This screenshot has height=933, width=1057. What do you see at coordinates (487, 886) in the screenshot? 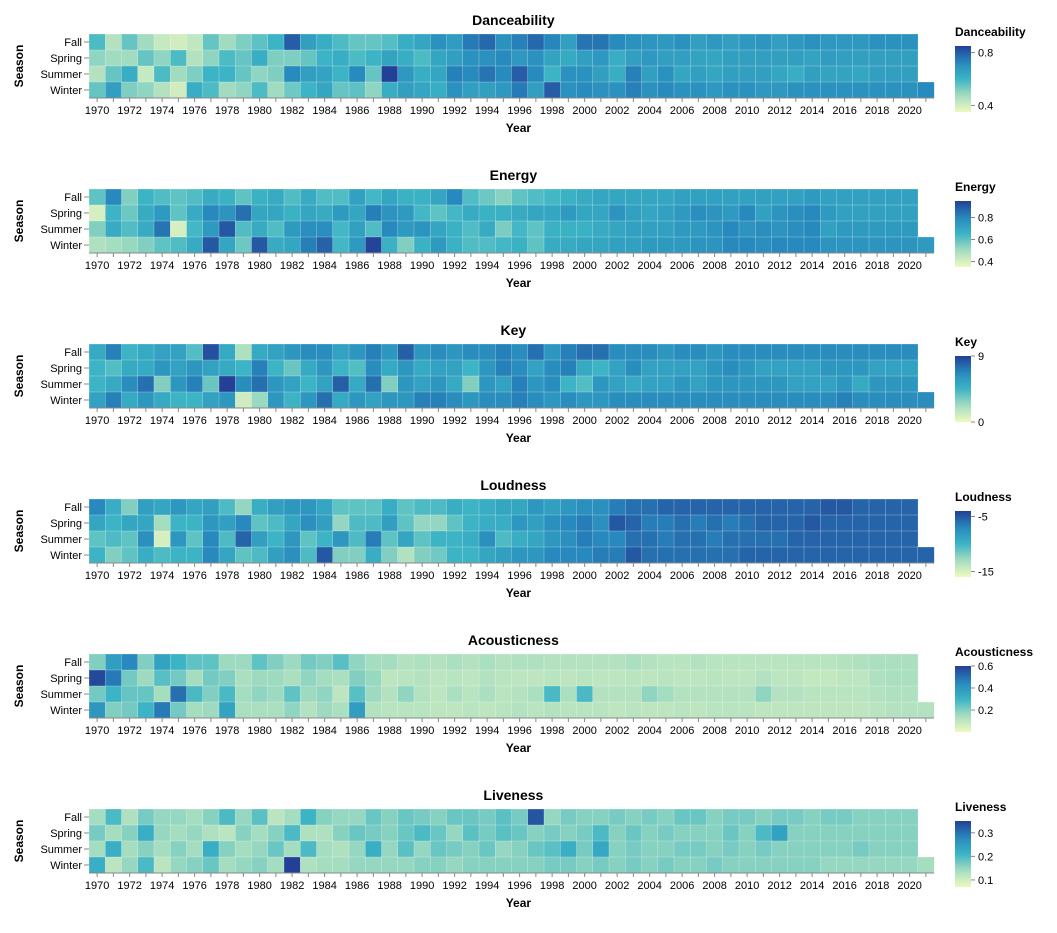
I see `x-tick-label: 1994` at bounding box center [487, 886].